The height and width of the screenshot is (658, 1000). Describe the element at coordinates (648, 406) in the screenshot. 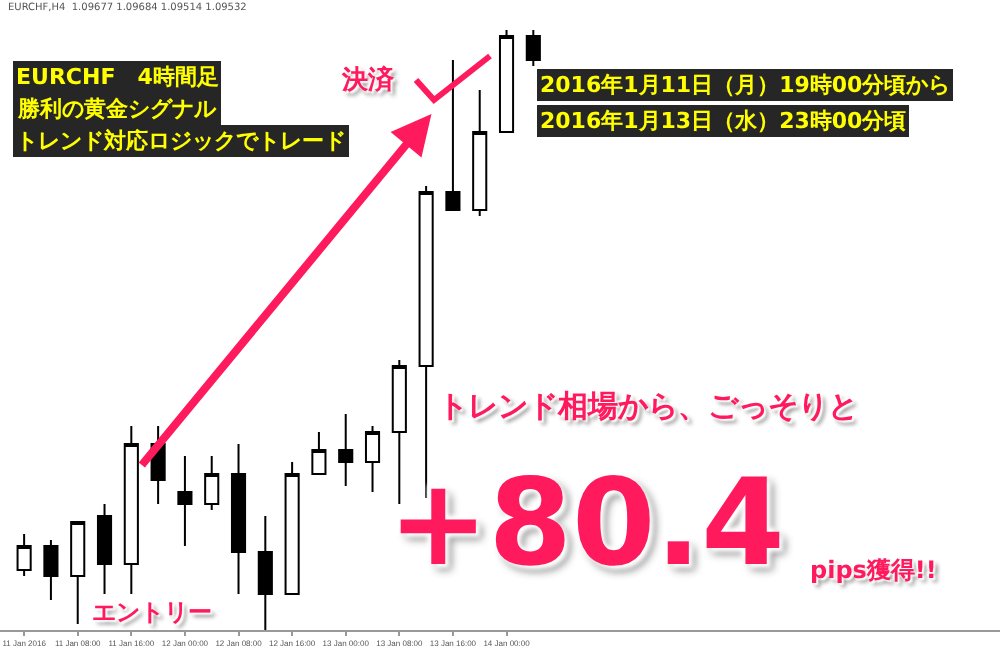

I see `annotation: トレンド相場から、ごっそりと` at that location.